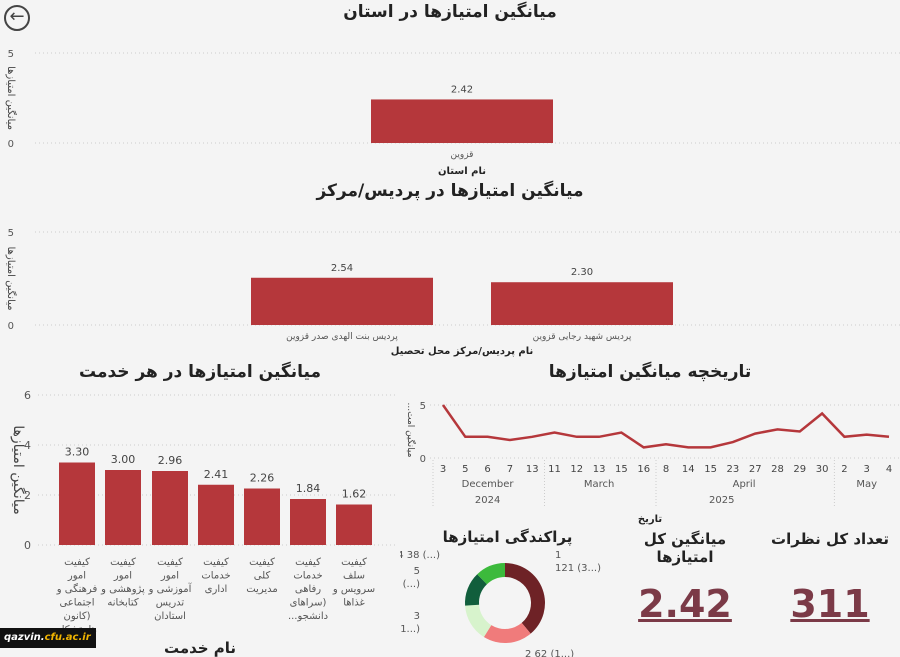  What do you see at coordinates (76, 616) in the screenshot?
I see `x-tick-label: (کانون` at bounding box center [76, 616].